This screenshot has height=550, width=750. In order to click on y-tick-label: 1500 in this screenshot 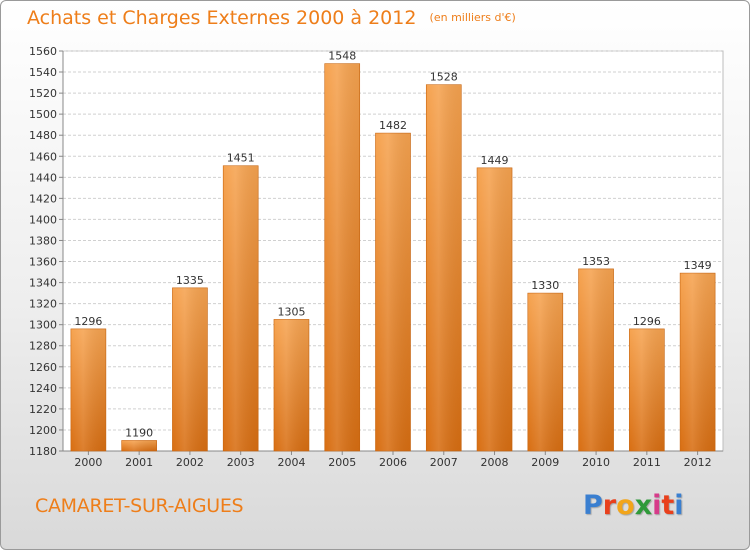, I will do `click(43, 114)`.